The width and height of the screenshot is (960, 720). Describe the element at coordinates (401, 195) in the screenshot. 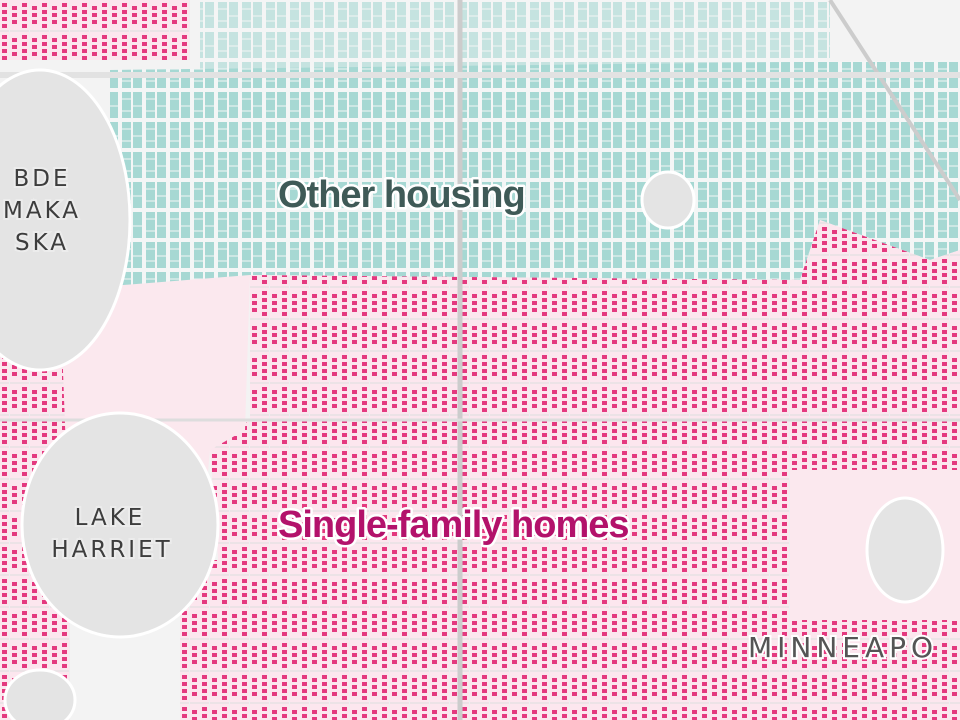

I see `legend-other-housing: Other housing` at that location.